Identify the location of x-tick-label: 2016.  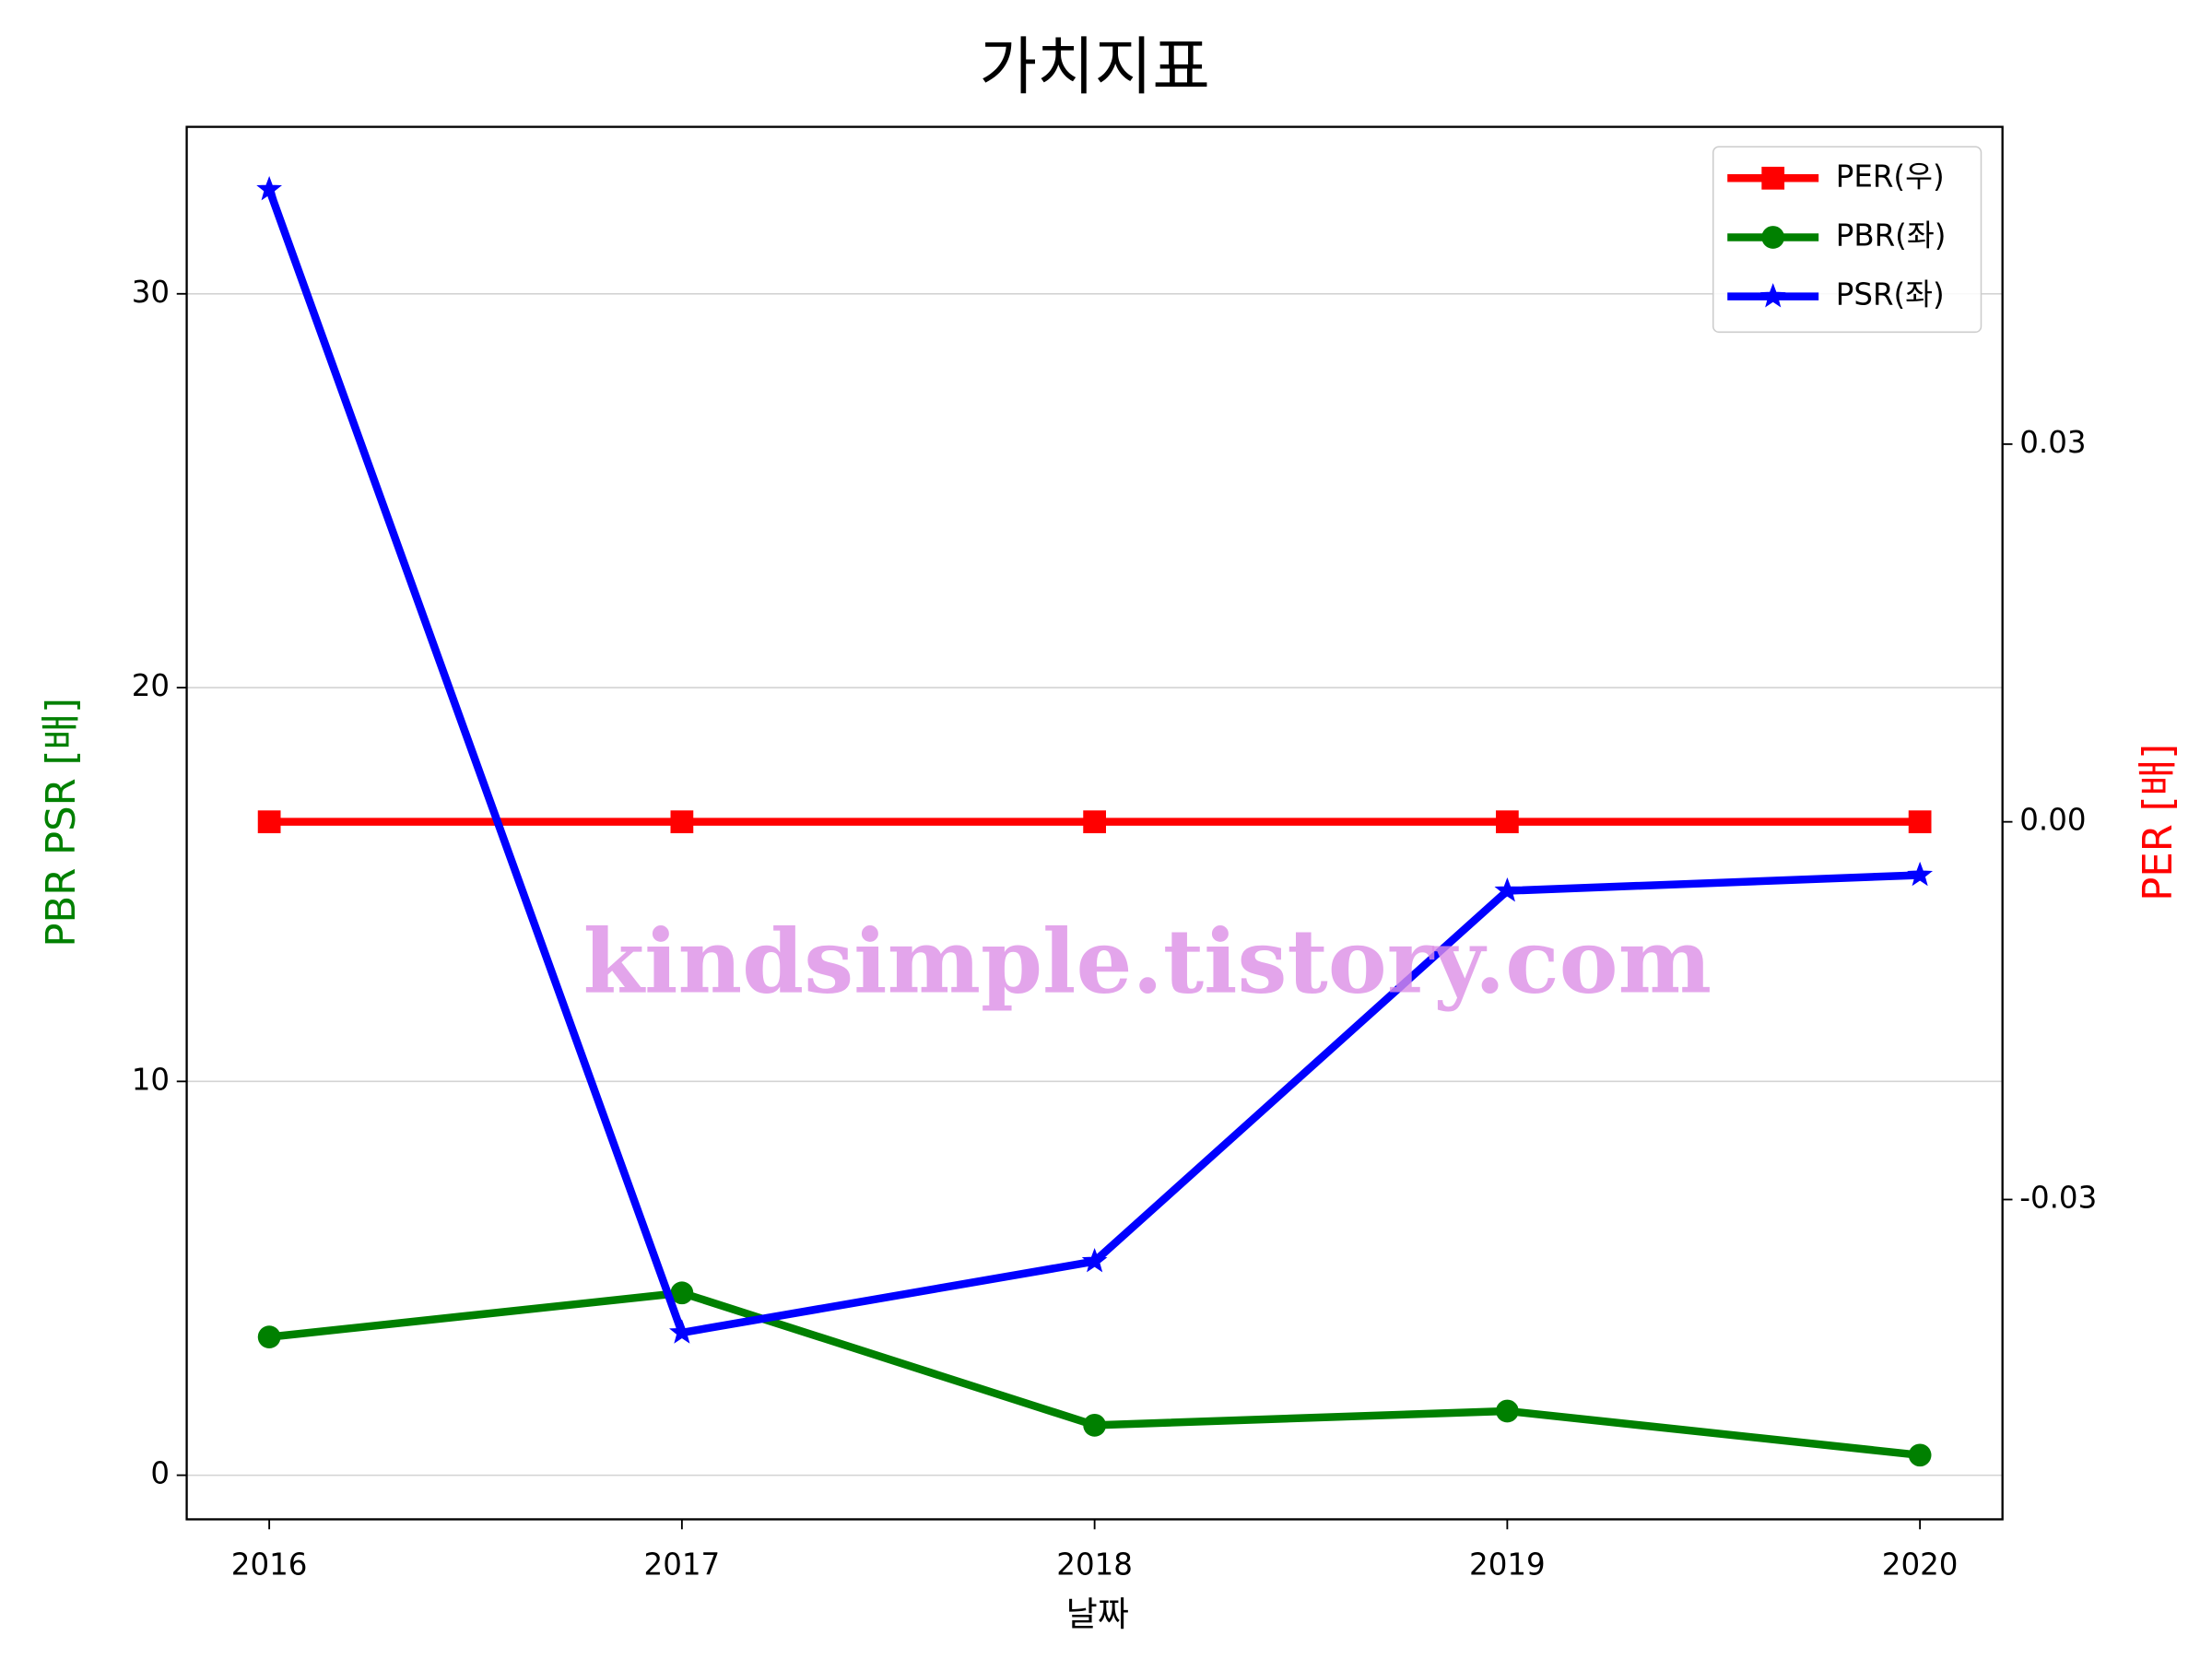
(269, 1564).